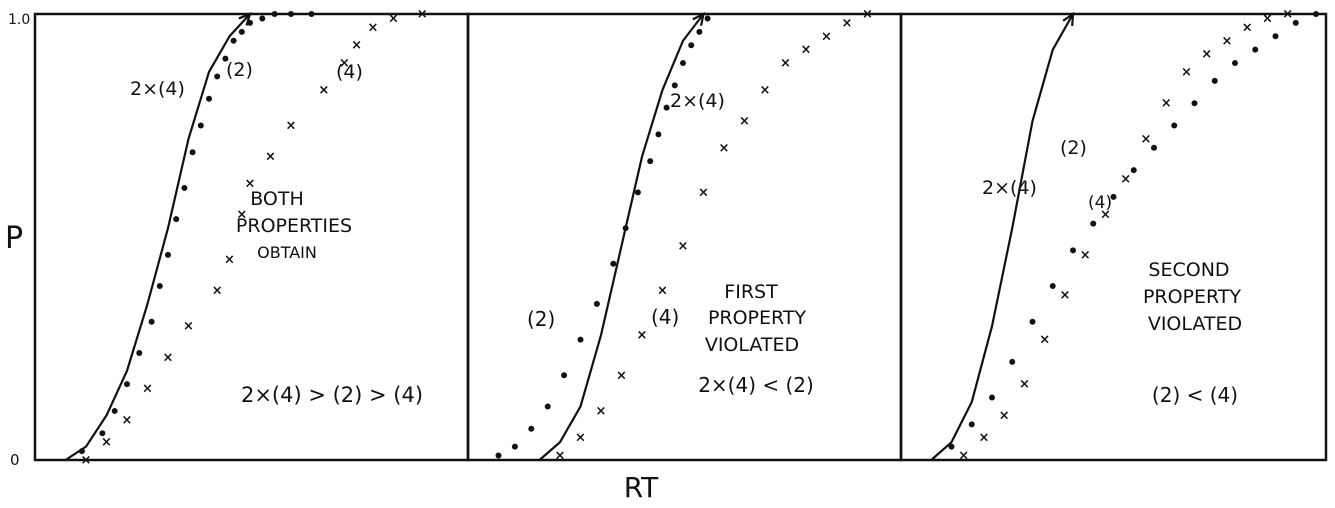 This screenshot has width=1335, height=508. I want to click on y-axis-label: P, so click(14, 238).